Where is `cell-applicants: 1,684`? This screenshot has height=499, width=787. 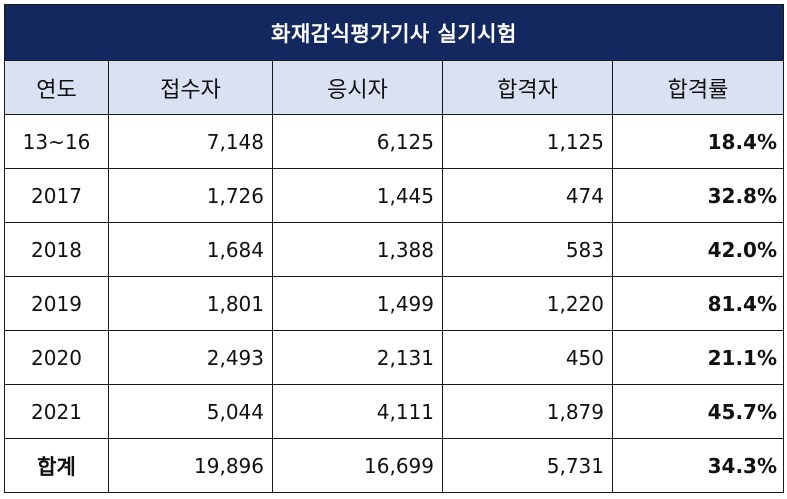 cell-applicants: 1,684 is located at coordinates (190, 249).